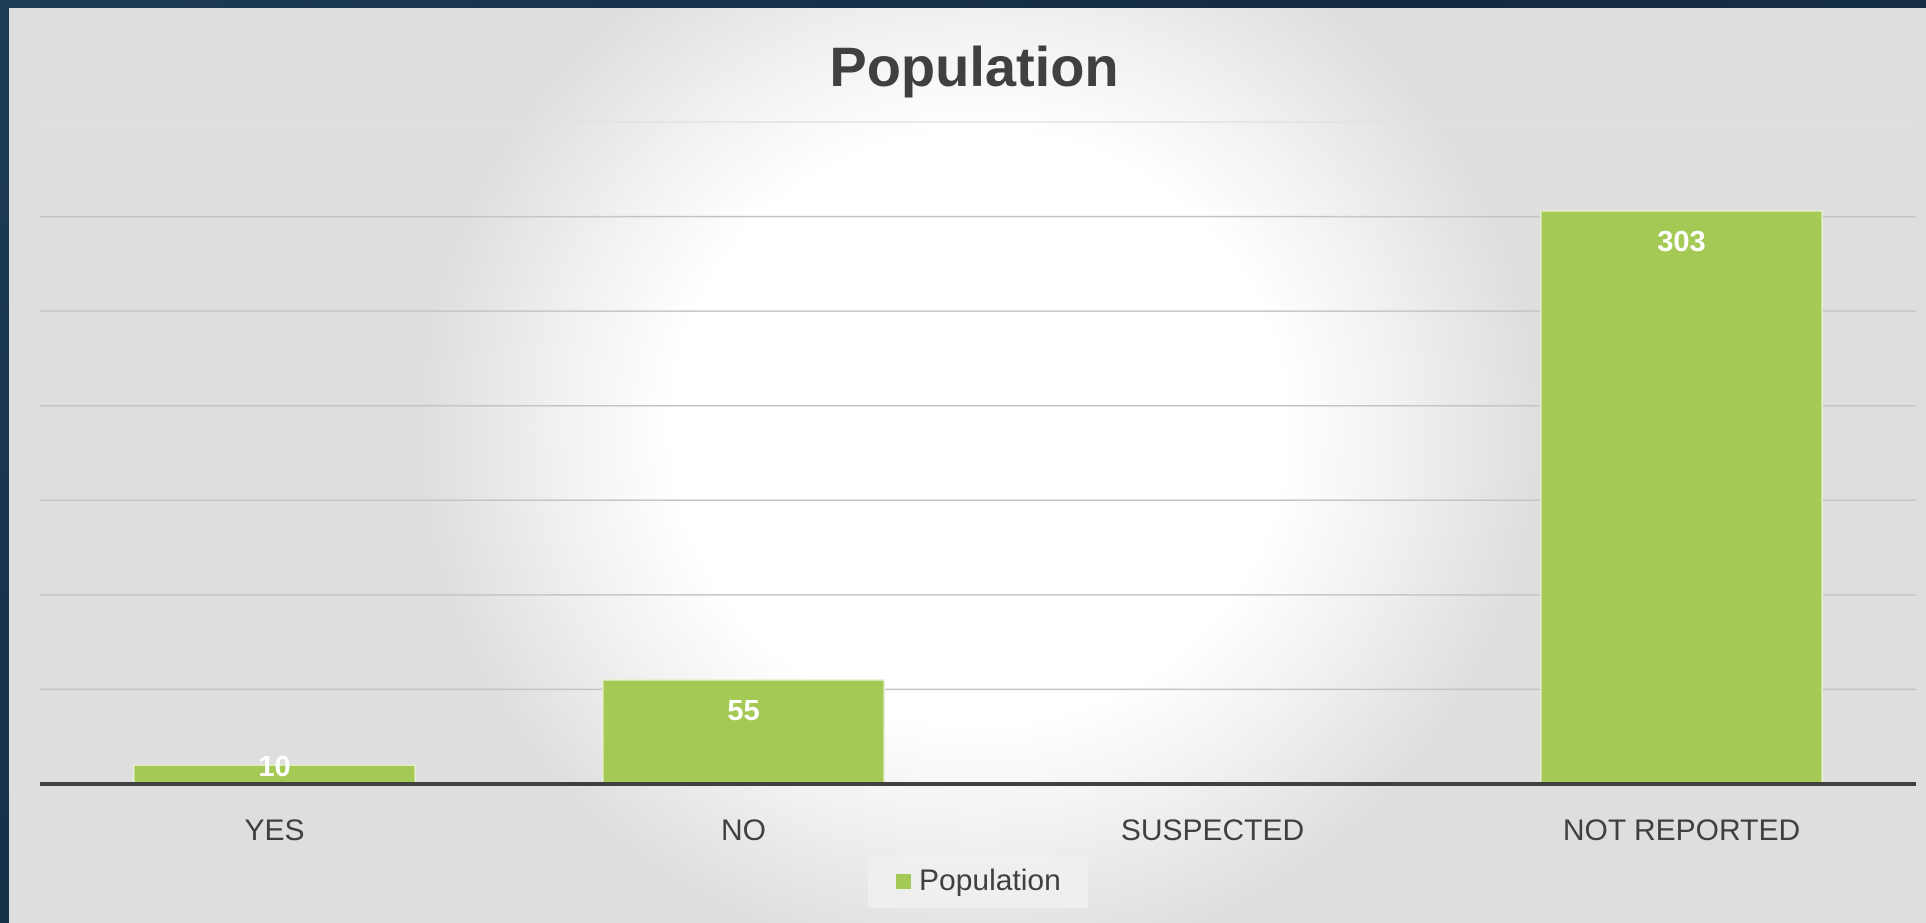 The height and width of the screenshot is (923, 1926). Describe the element at coordinates (274, 767) in the screenshot. I see `data-label-yes: 10` at that location.